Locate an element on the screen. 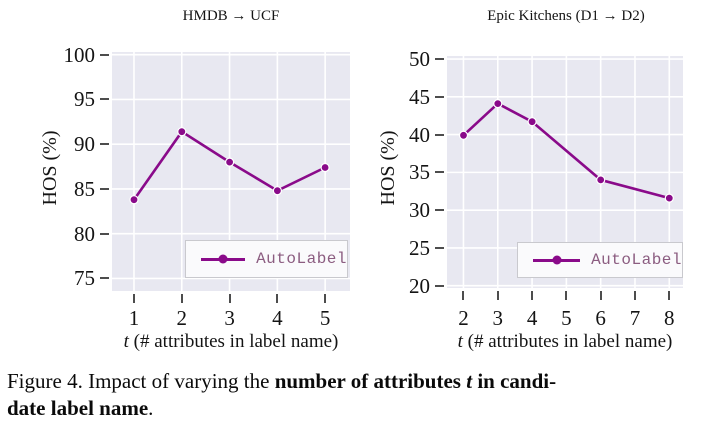  caption-bold-line2: date label name is located at coordinates (78, 408).